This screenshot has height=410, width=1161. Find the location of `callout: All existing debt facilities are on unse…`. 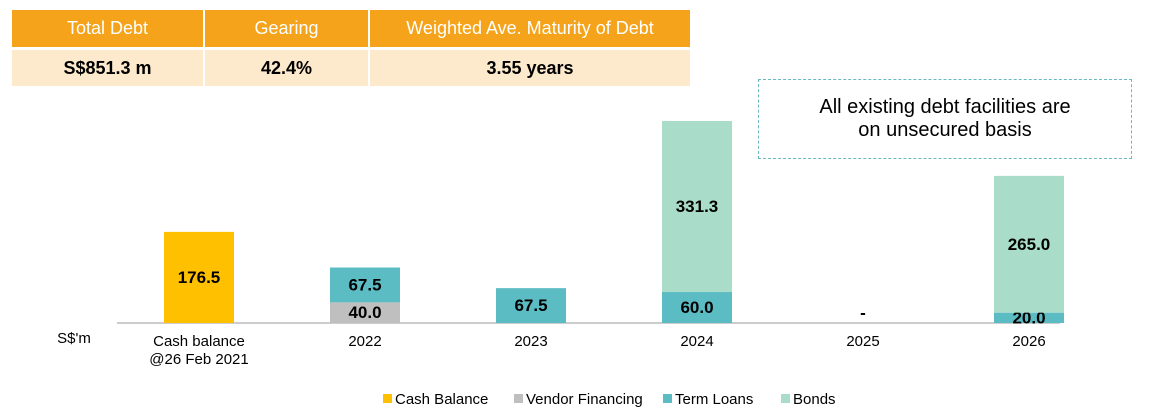

callout: All existing debt facilities are on unse… is located at coordinates (945, 119).